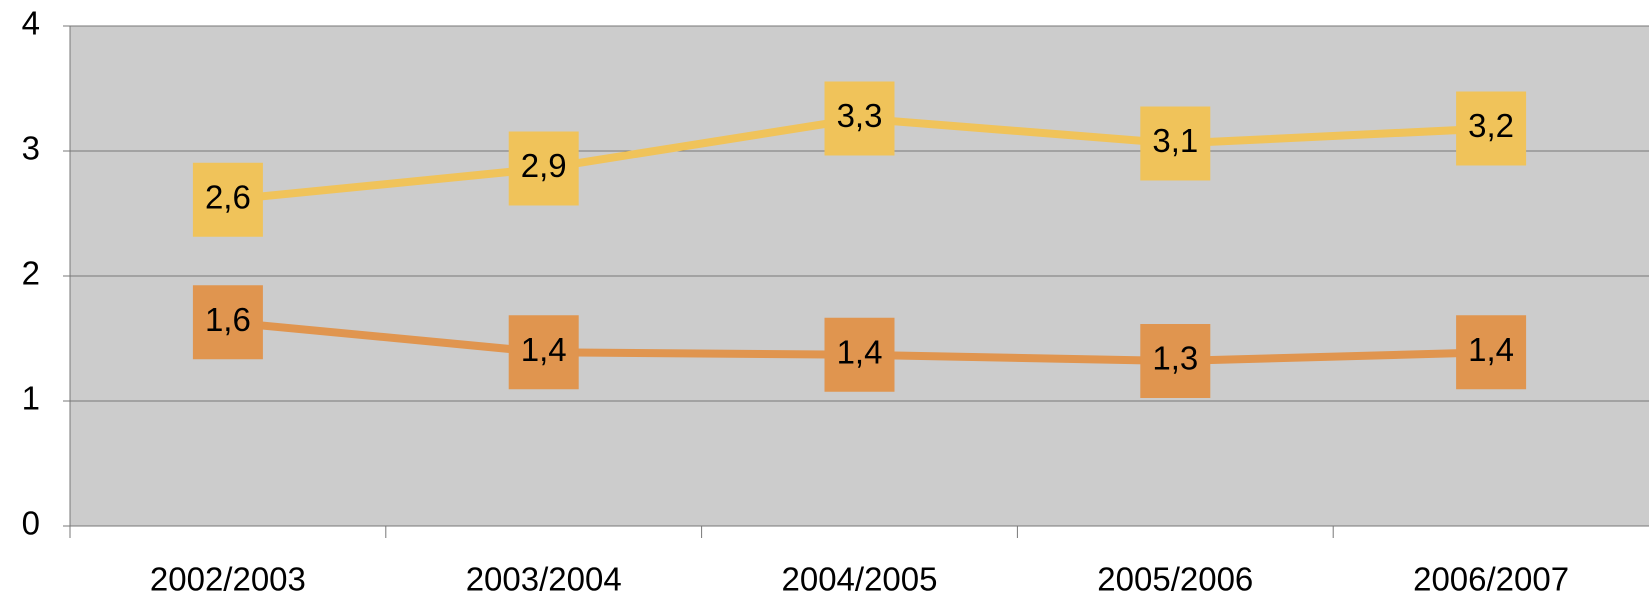 The image size is (1649, 600). I want to click on data-label: 3,3, so click(860, 115).